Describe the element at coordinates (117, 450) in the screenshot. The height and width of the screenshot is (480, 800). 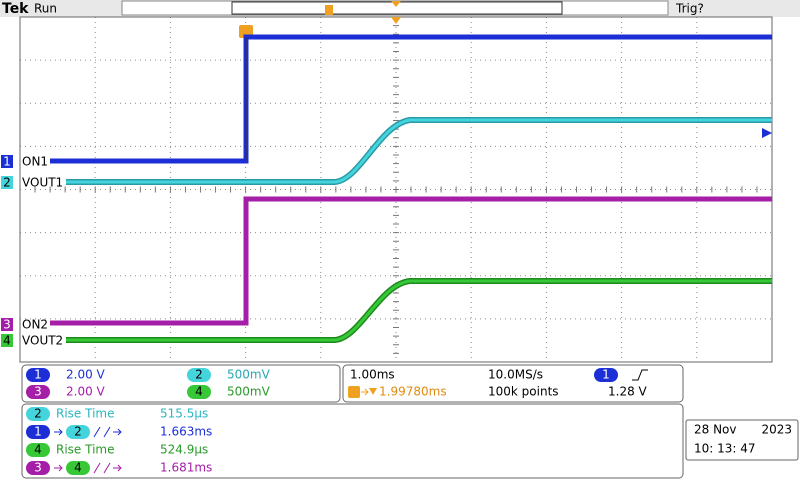
I see `measurement-row: 4 Rise Time 524.9µs` at that location.